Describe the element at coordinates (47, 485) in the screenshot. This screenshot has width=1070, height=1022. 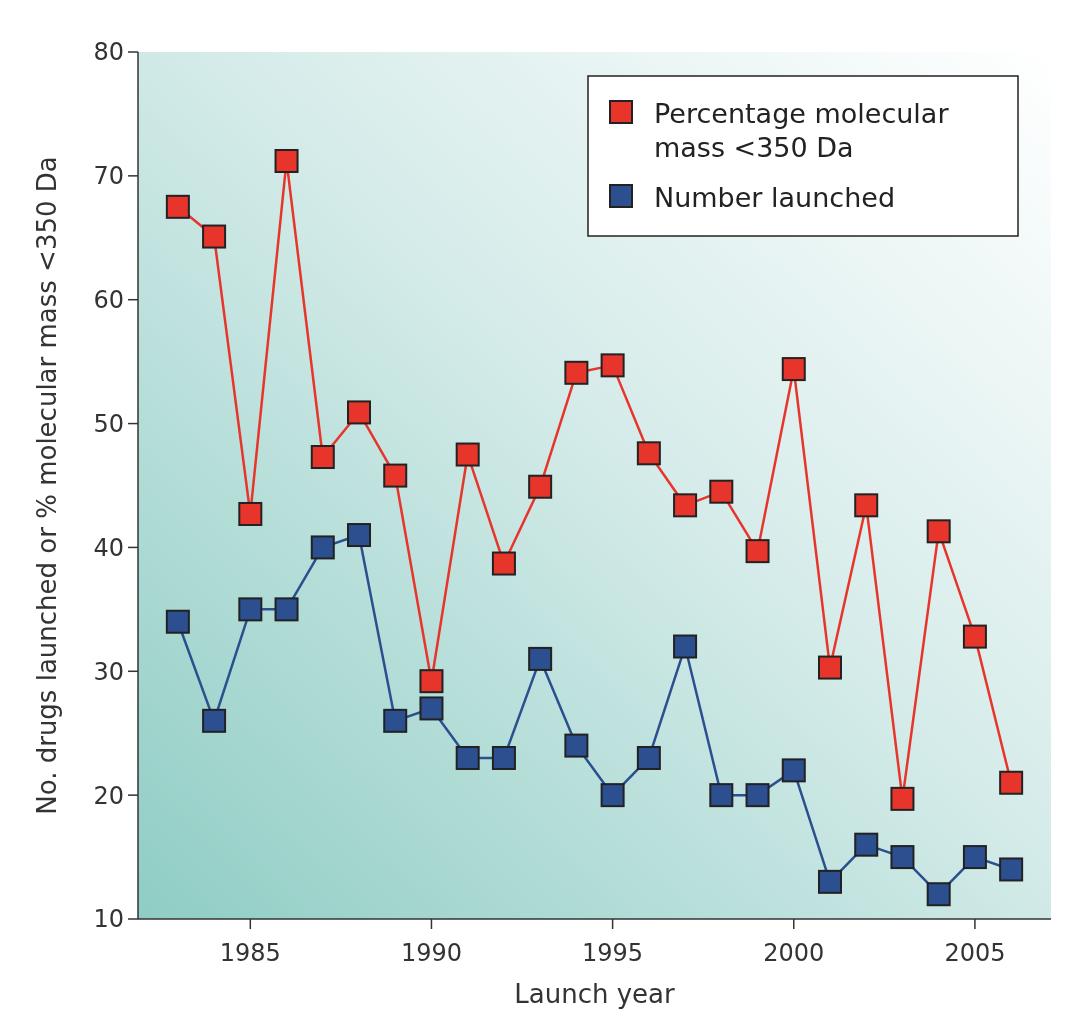
I see `y-axis-title: No. drugs launched or % molecular mass <350 Da` at that location.